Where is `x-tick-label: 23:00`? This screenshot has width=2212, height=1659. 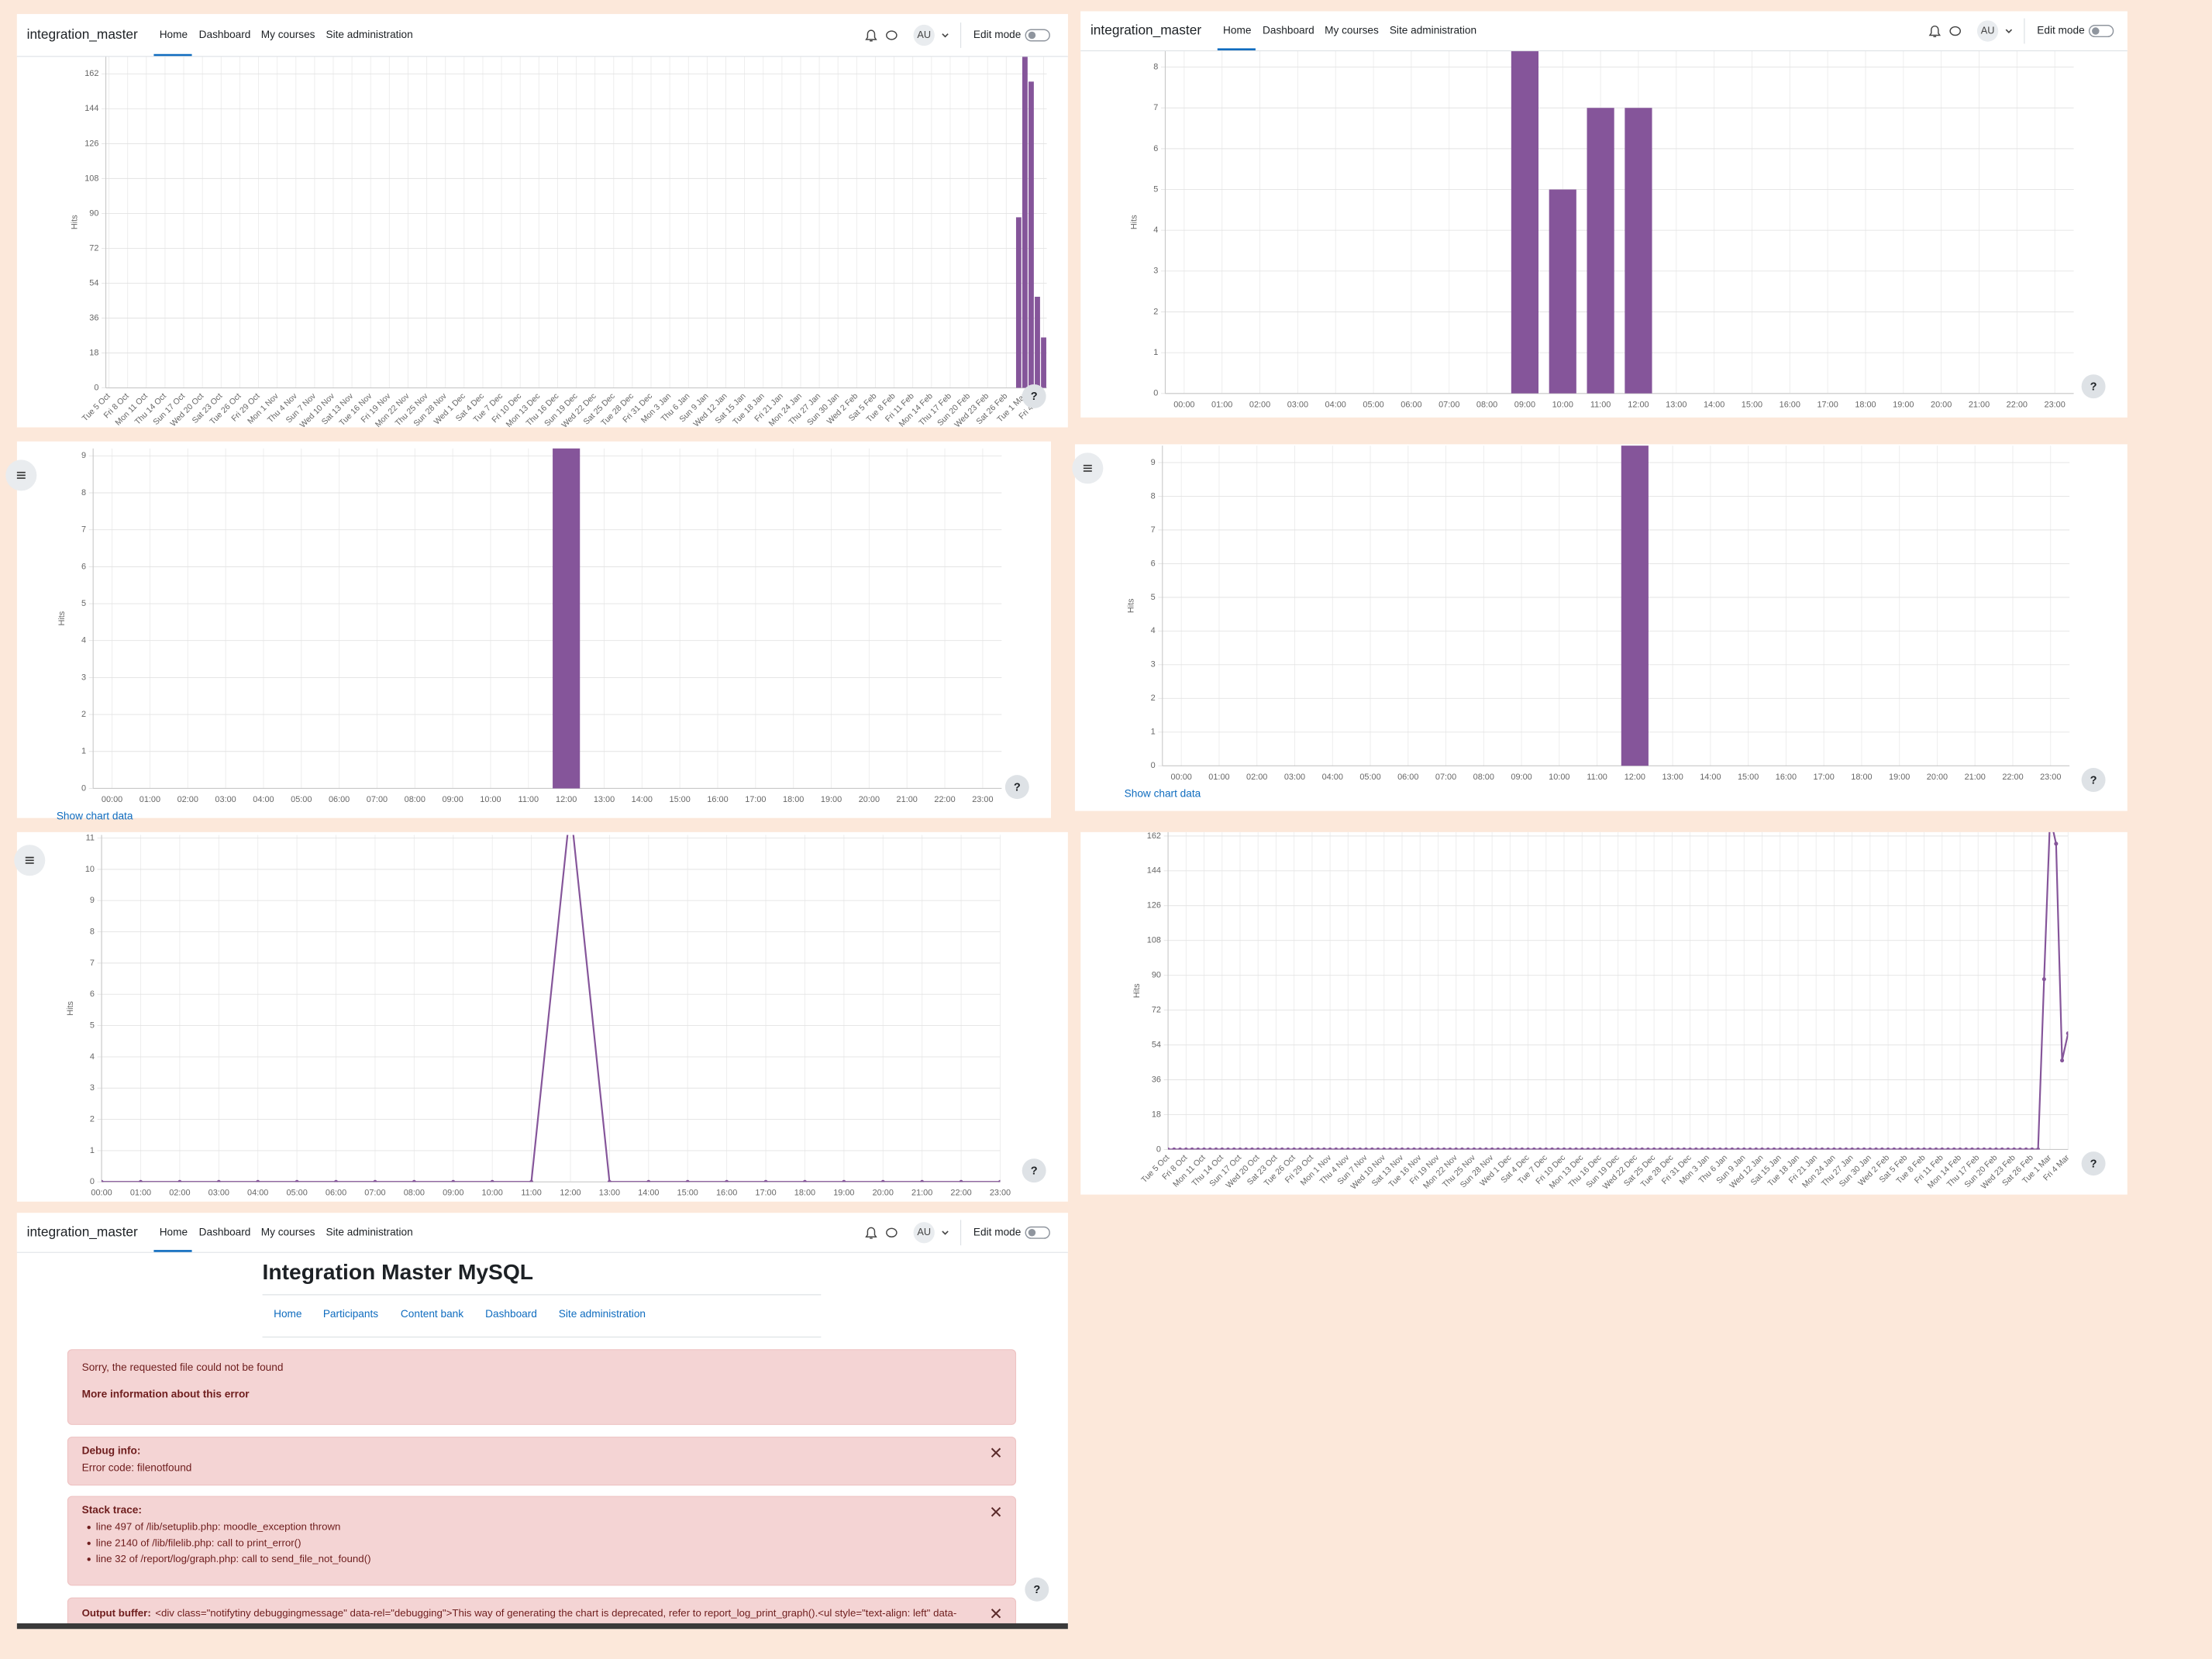 x-tick-label: 23:00 is located at coordinates (2055, 404).